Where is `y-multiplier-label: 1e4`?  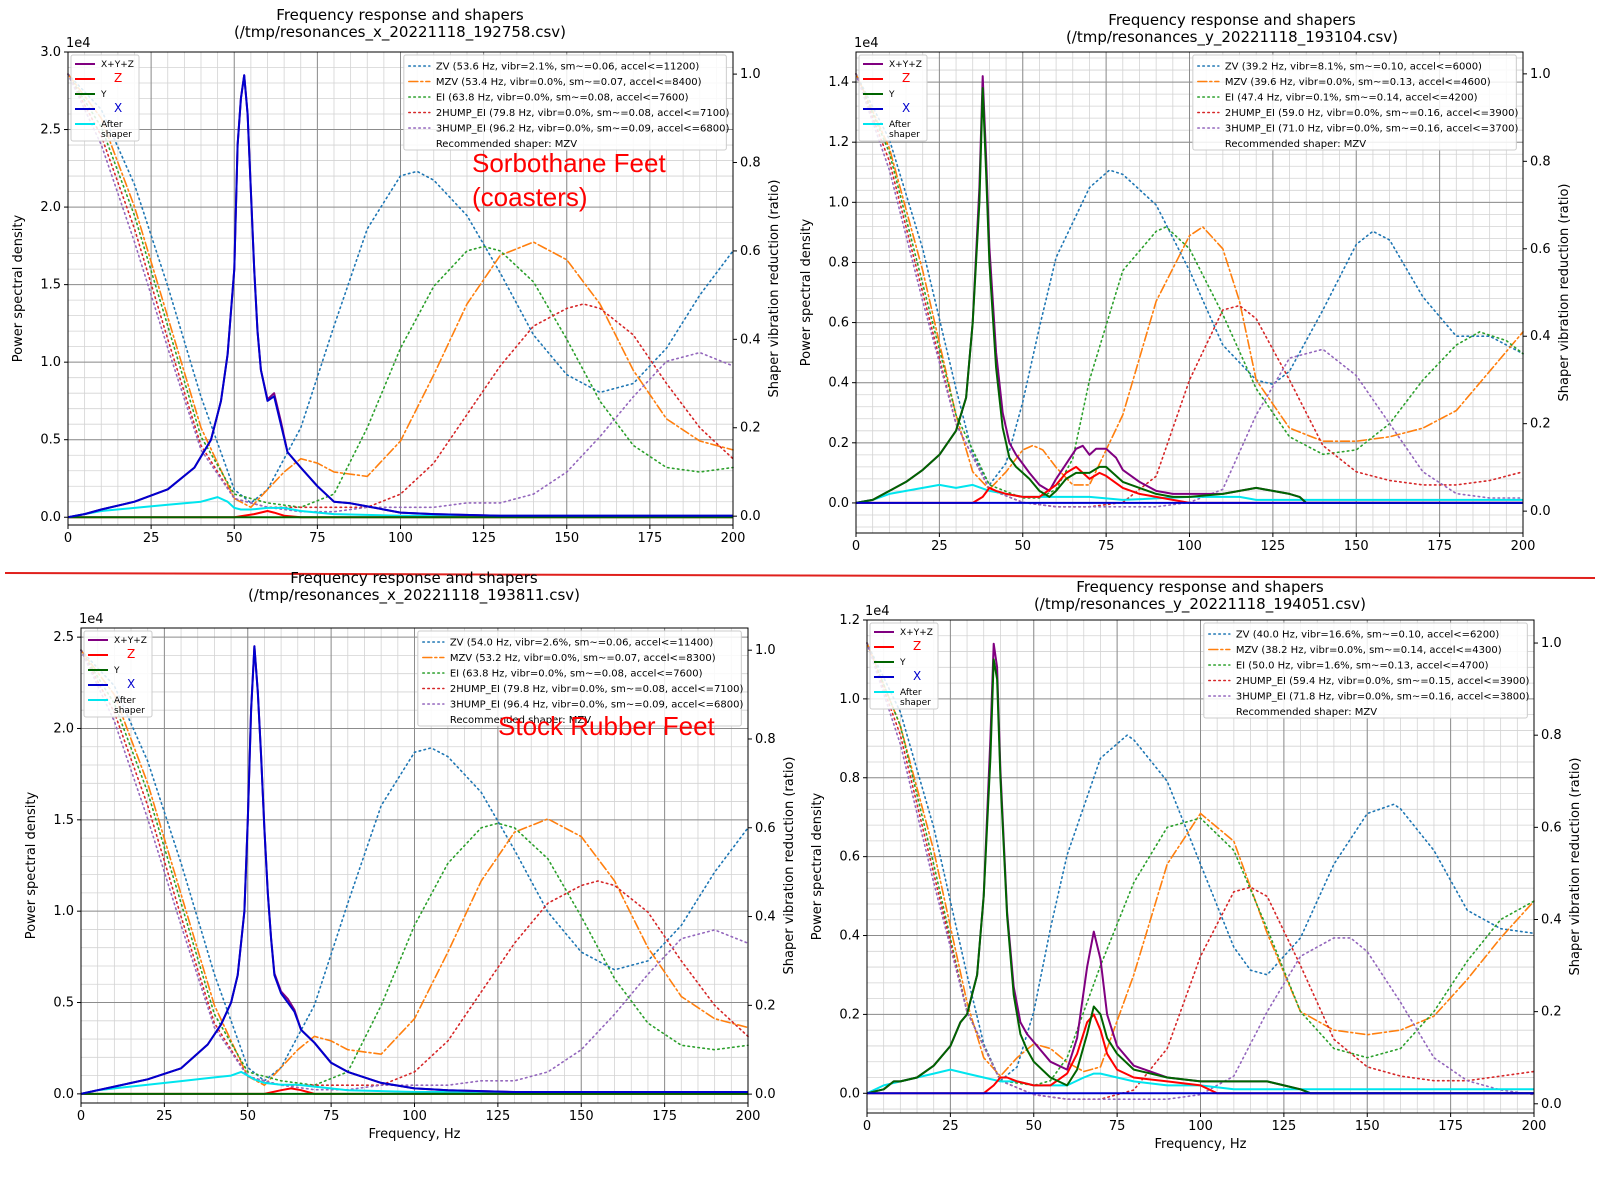 y-multiplier-label: 1e4 is located at coordinates (866, 43).